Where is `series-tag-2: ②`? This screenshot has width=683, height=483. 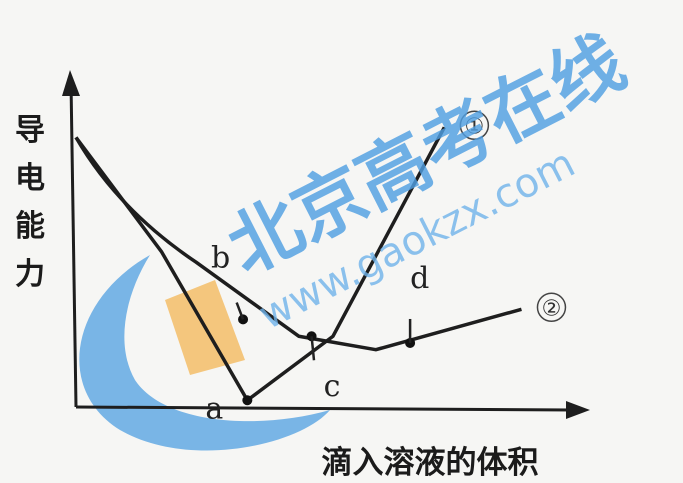 series-tag-2: ② is located at coordinates (552, 308).